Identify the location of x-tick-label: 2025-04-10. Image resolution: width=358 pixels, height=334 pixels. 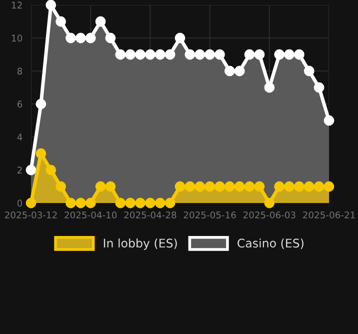
(90, 214).